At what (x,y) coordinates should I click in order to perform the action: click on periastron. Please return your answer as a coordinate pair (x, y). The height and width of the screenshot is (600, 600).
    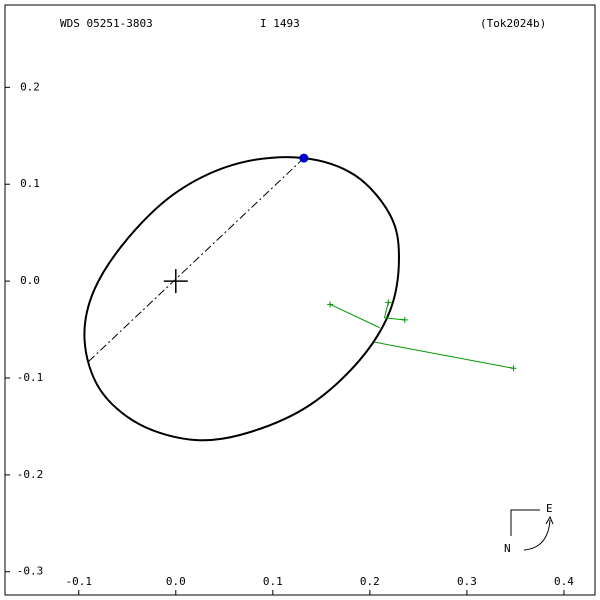
    Looking at the image, I should click on (304, 158).